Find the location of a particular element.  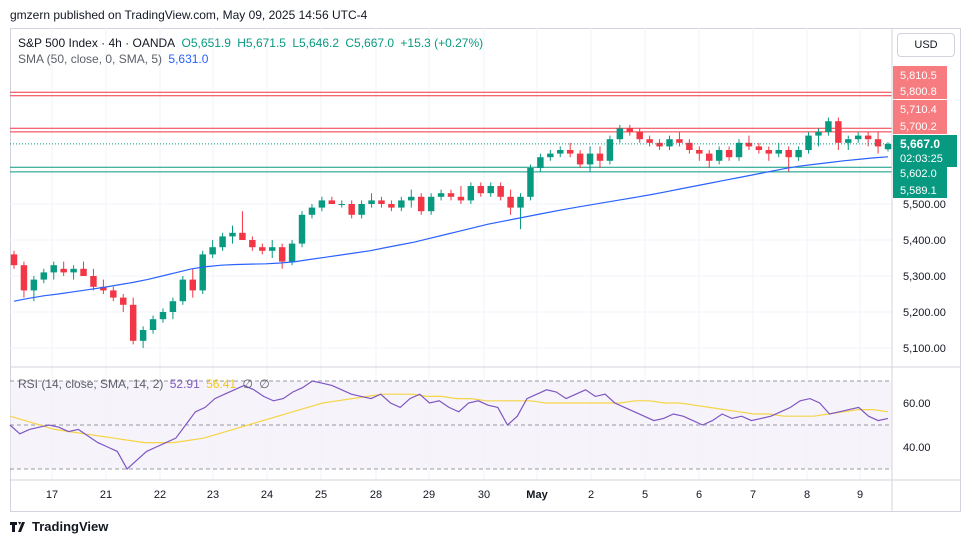

time-axis-tick: 25 is located at coordinates (321, 495).